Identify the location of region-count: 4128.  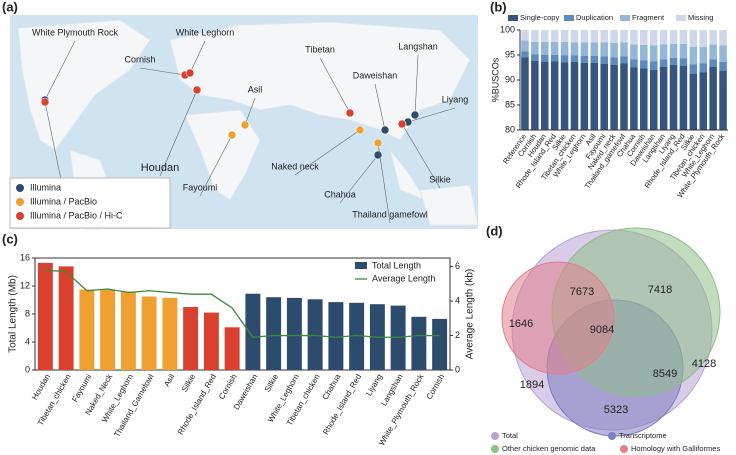
(704, 364).